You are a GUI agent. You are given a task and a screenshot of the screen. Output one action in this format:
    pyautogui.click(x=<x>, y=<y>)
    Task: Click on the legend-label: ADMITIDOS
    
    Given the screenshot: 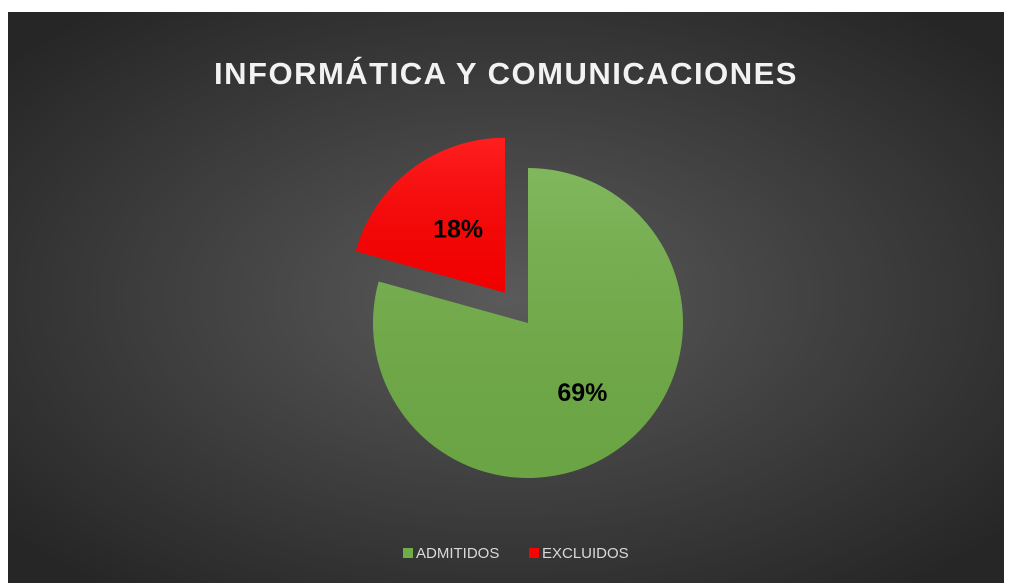 What is the action you would take?
    pyautogui.click(x=457, y=553)
    